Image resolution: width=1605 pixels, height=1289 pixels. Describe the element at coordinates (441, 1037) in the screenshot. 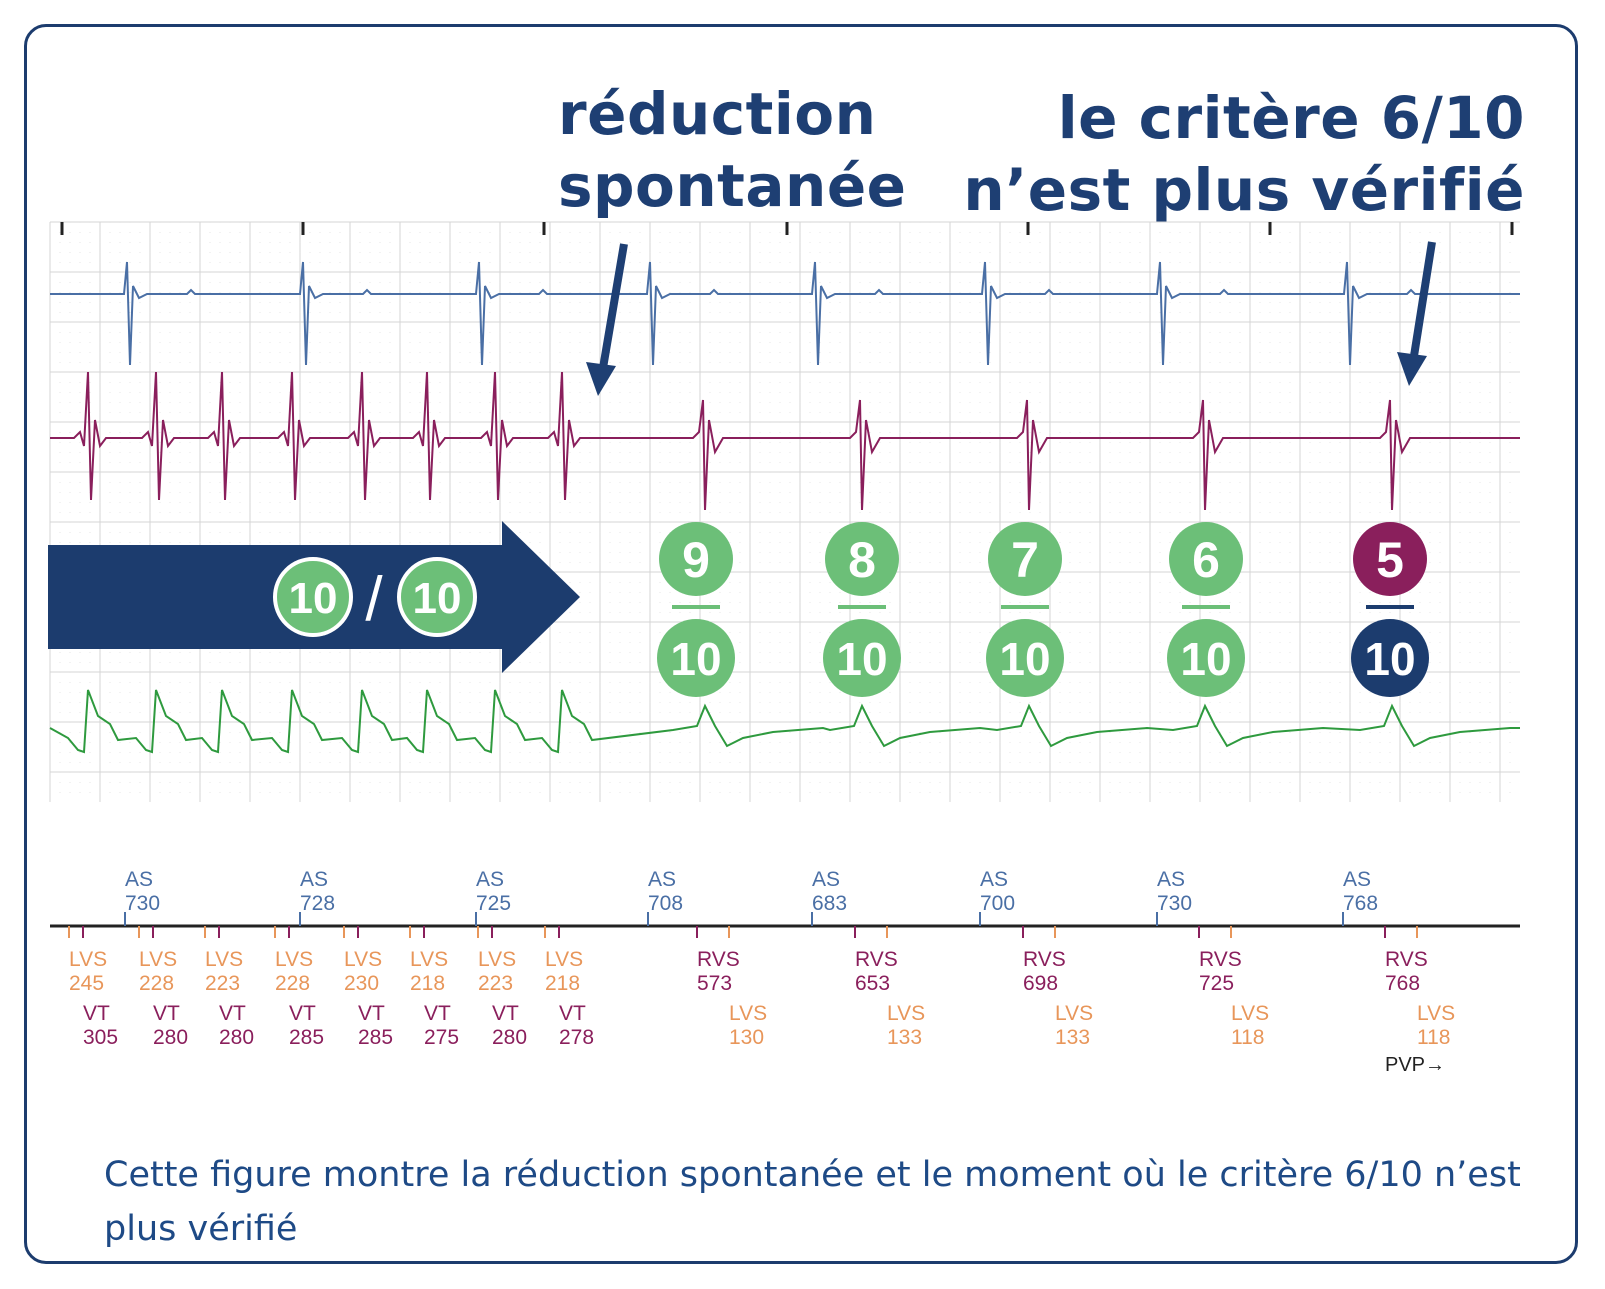

I see `vt-marker-value: 275` at that location.